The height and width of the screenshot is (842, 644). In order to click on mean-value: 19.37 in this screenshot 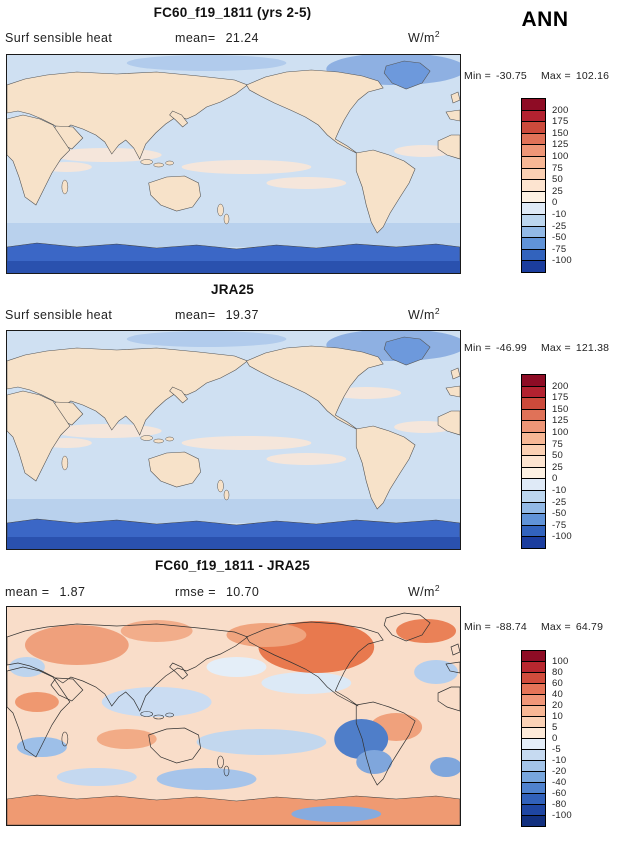, I will do `click(242, 315)`.